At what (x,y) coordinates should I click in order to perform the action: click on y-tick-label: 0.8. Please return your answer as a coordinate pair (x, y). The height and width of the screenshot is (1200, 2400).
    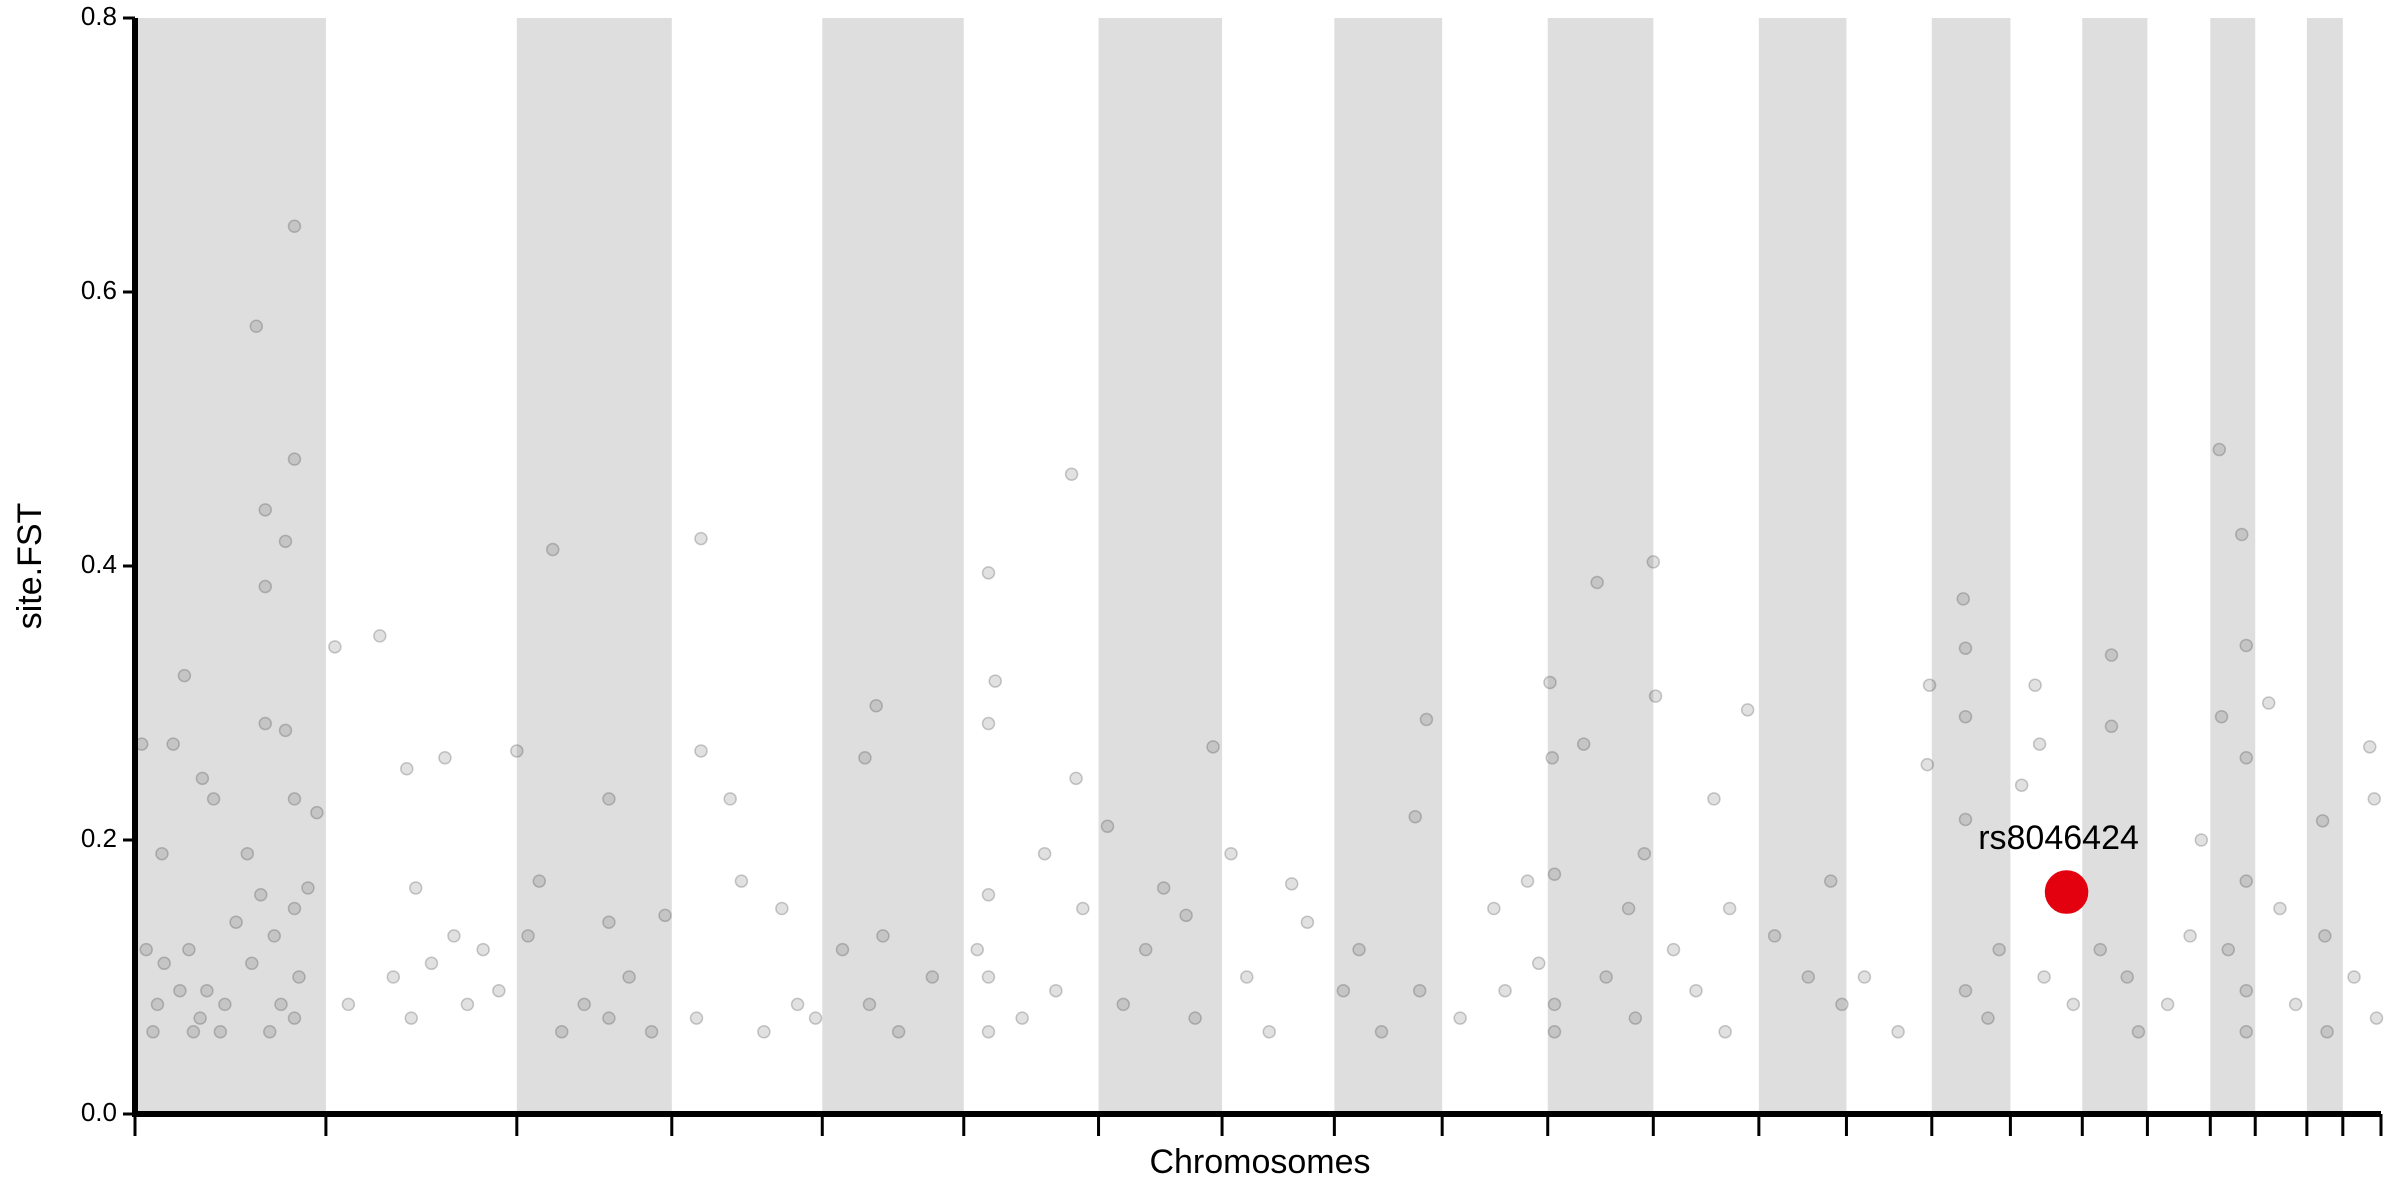
    Looking at the image, I should click on (99, 16).